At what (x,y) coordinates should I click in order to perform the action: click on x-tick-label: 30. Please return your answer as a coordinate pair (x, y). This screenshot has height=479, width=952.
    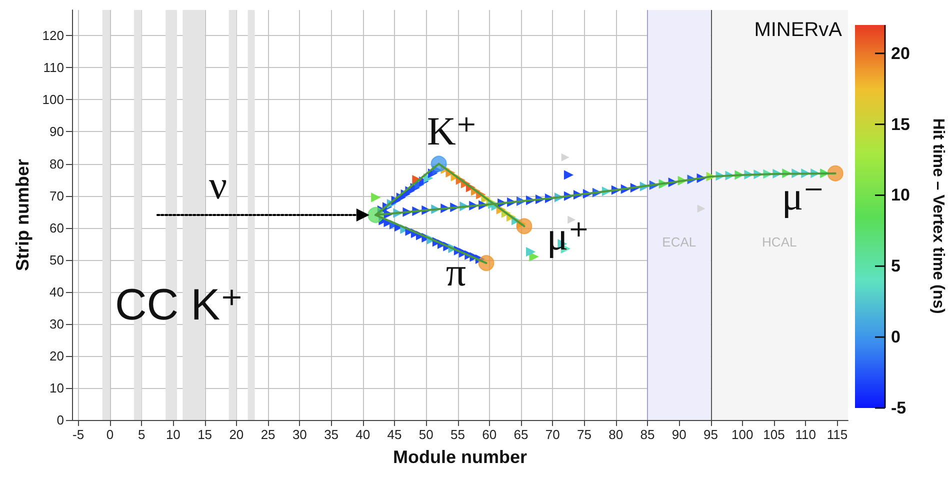
    Looking at the image, I should click on (299, 434).